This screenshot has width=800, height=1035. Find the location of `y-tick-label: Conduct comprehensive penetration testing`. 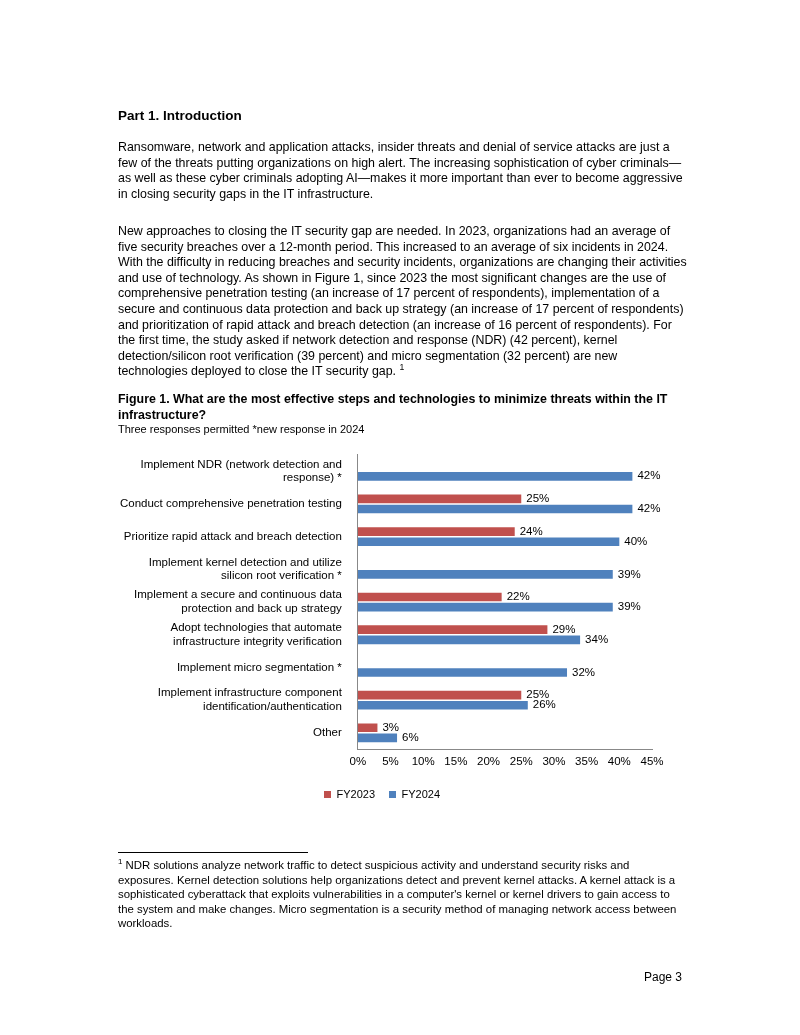

y-tick-label: Conduct comprehensive penetration testing is located at coordinates (230, 503).